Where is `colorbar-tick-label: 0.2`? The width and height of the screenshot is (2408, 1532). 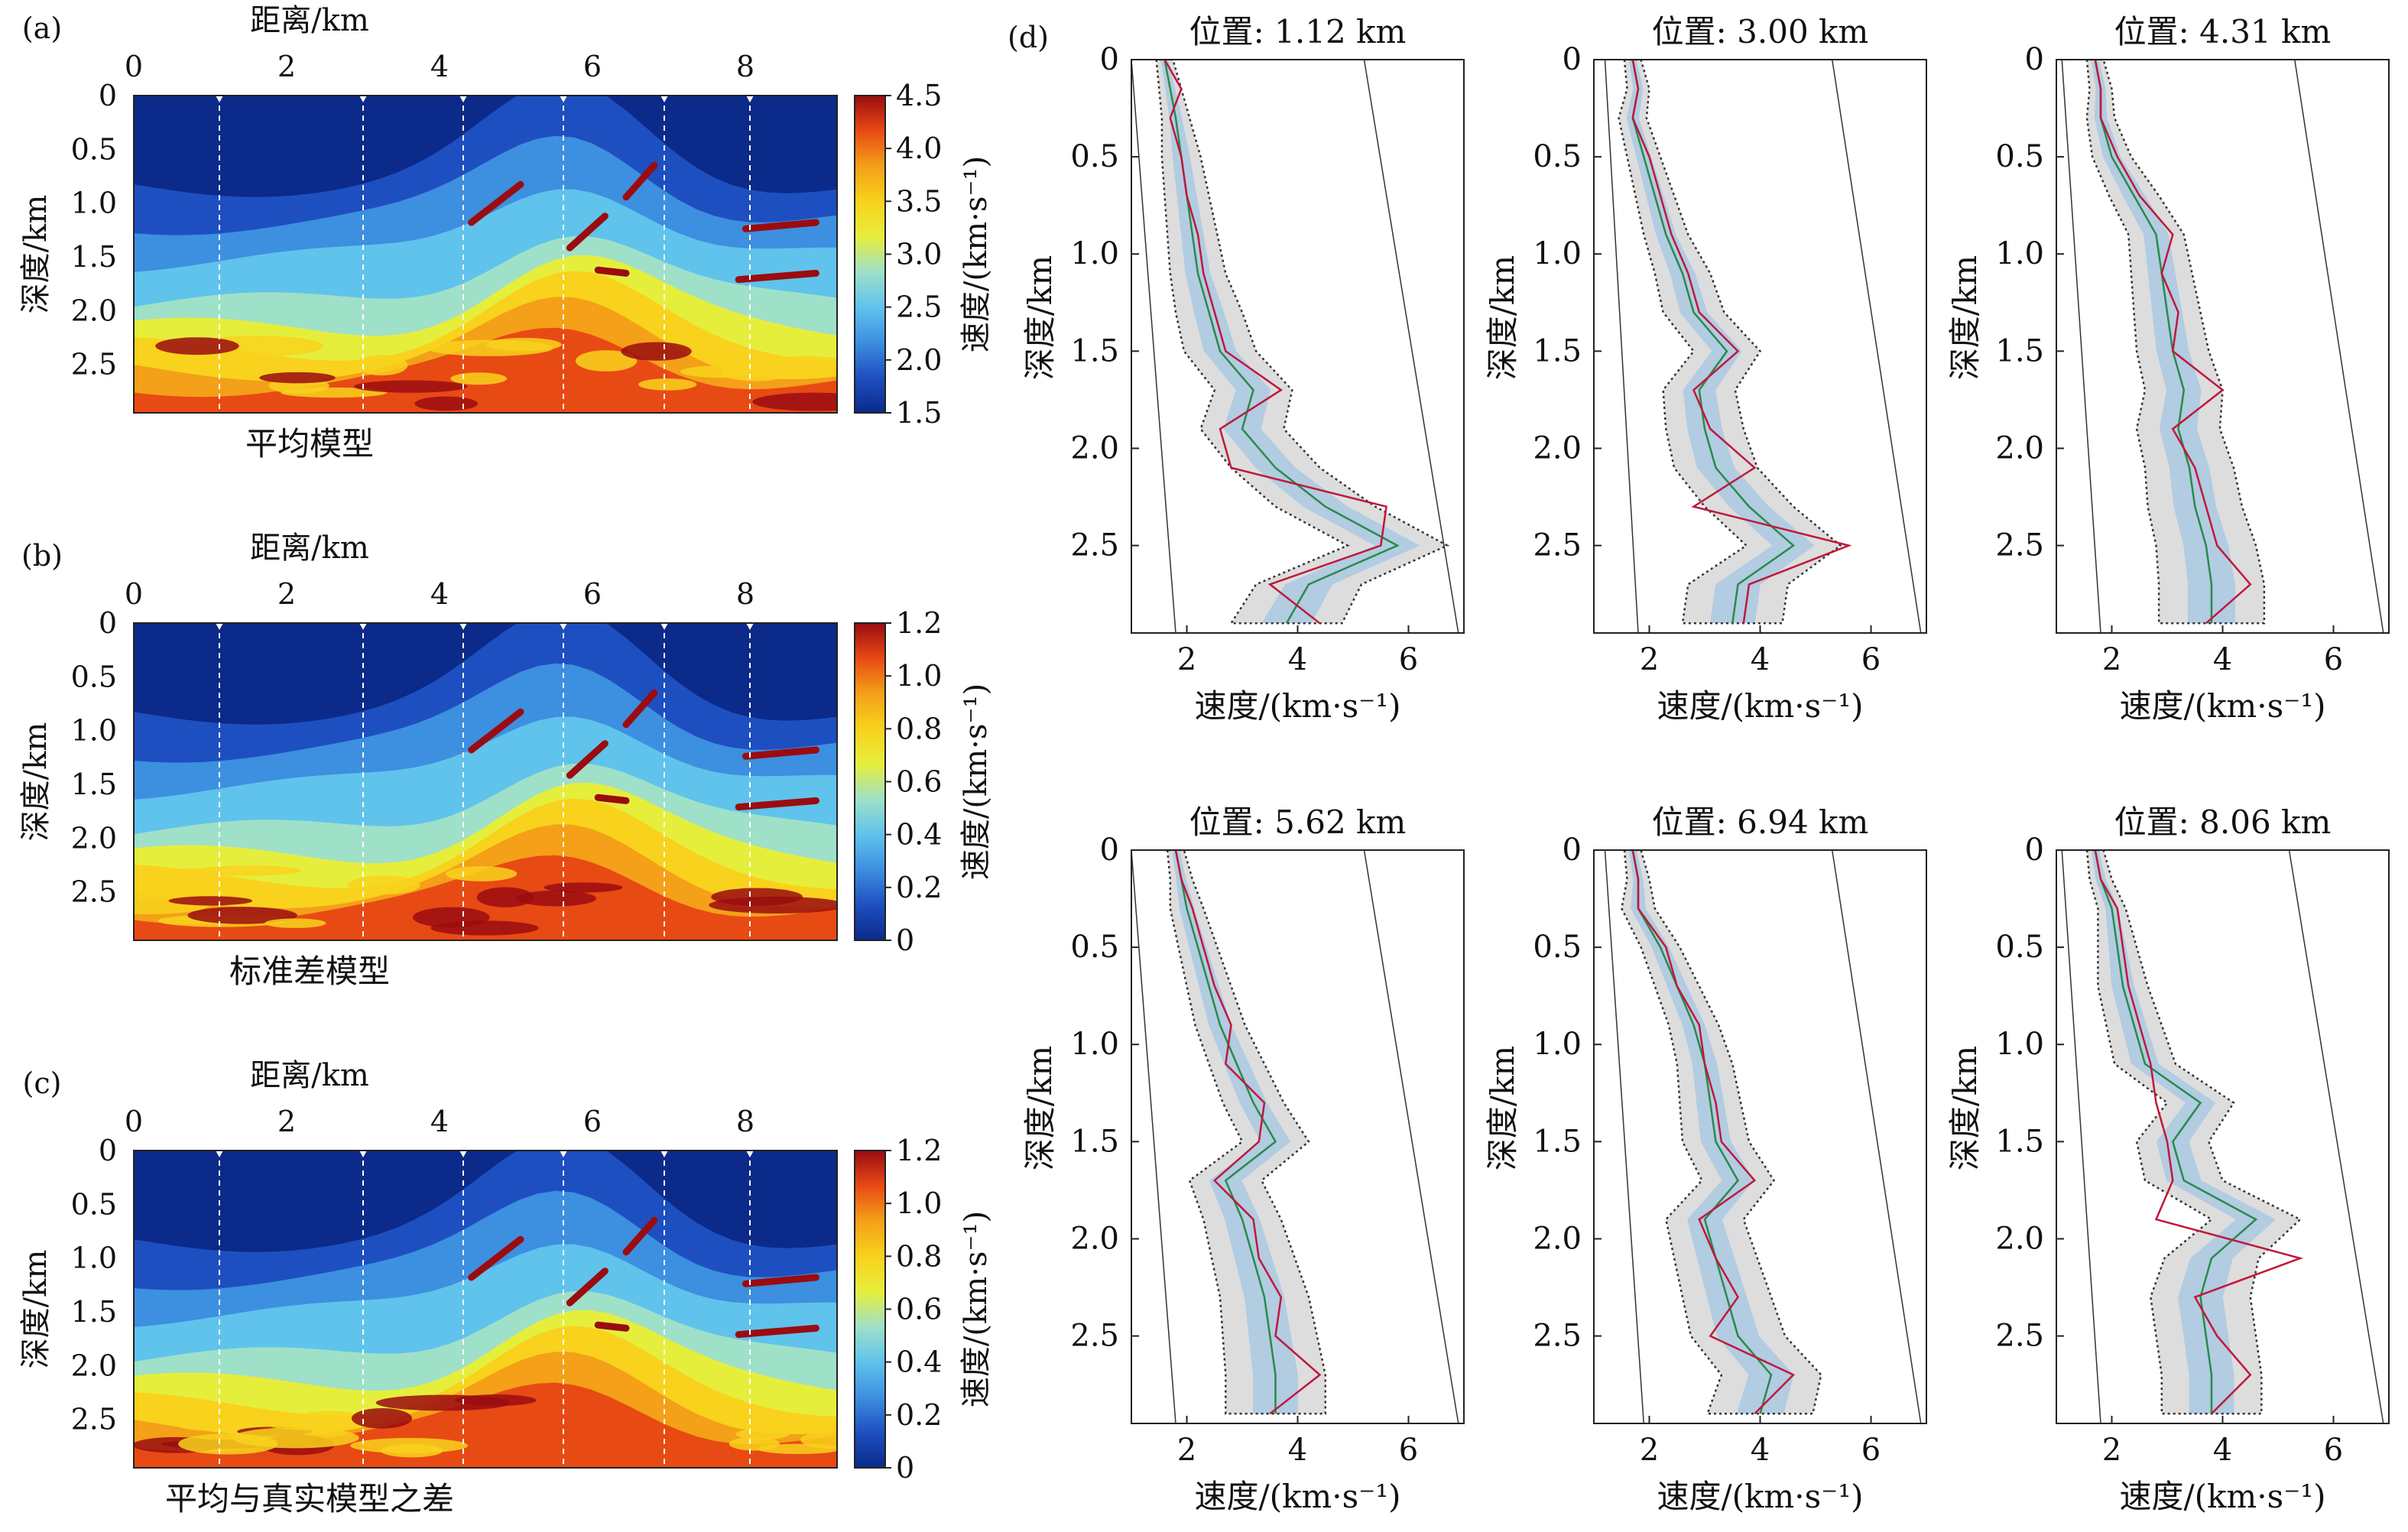 colorbar-tick-label: 0.2 is located at coordinates (919, 1415).